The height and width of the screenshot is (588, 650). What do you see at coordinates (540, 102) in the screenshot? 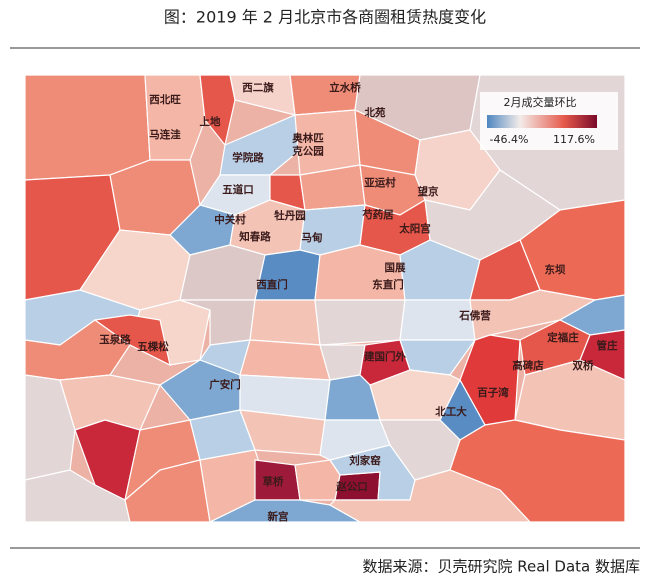
I see `legend-title: 2月成交量环比` at bounding box center [540, 102].